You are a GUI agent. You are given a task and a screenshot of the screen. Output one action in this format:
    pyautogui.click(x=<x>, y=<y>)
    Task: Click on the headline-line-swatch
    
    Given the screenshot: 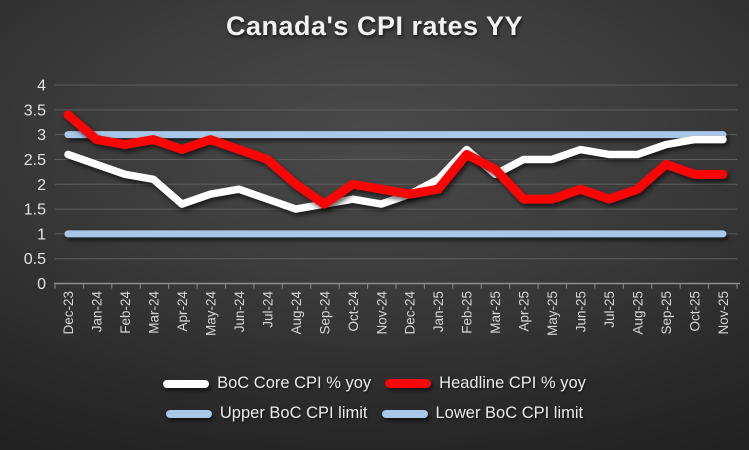 What is the action you would take?
    pyautogui.click(x=408, y=383)
    